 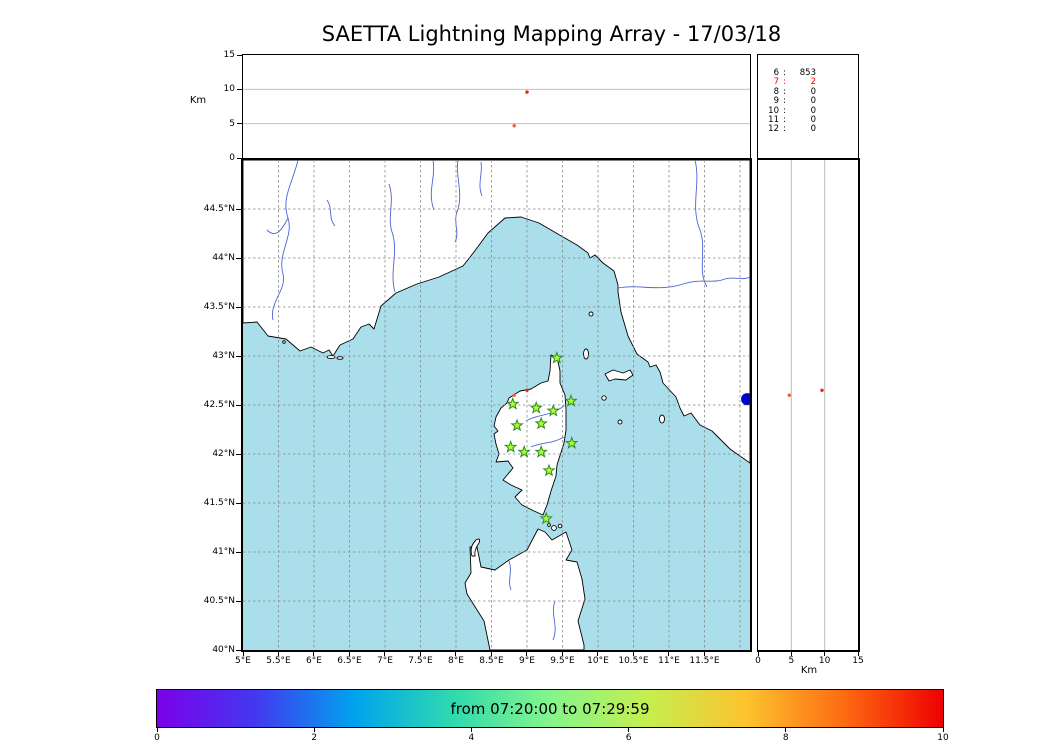 What do you see at coordinates (773, 120) in the screenshot?
I see `count-cell: 11` at bounding box center [773, 120].